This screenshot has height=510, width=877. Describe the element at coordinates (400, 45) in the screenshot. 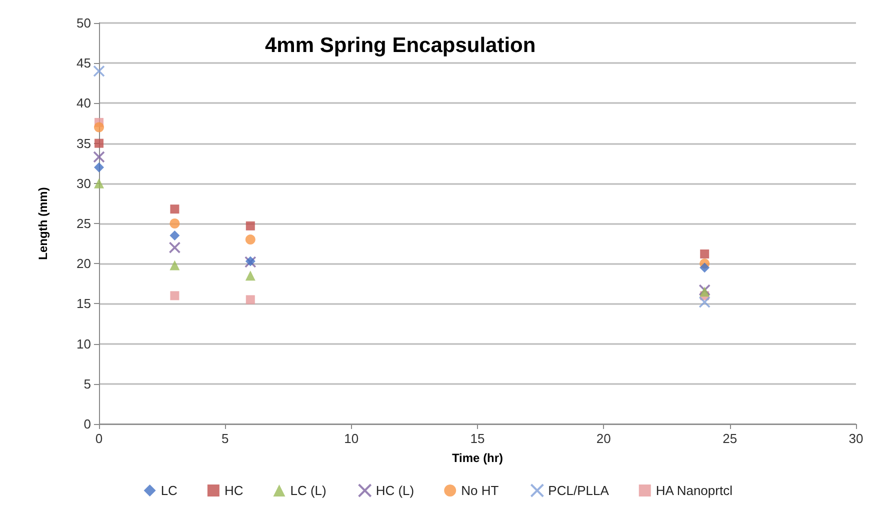

I see `text: 4mm Spring Encapsulation` at that location.